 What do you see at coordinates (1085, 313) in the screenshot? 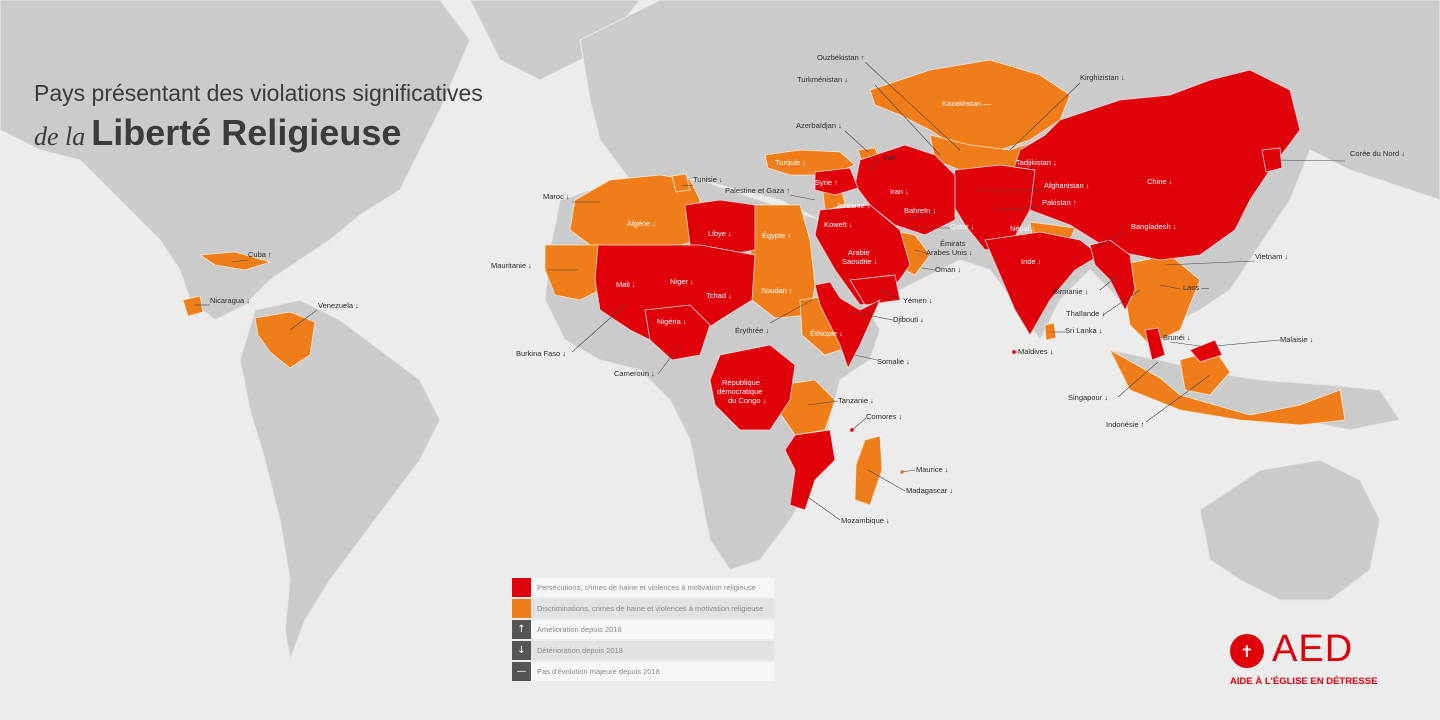
I see `label-thailande: Thaïlande ↓` at bounding box center [1085, 313].